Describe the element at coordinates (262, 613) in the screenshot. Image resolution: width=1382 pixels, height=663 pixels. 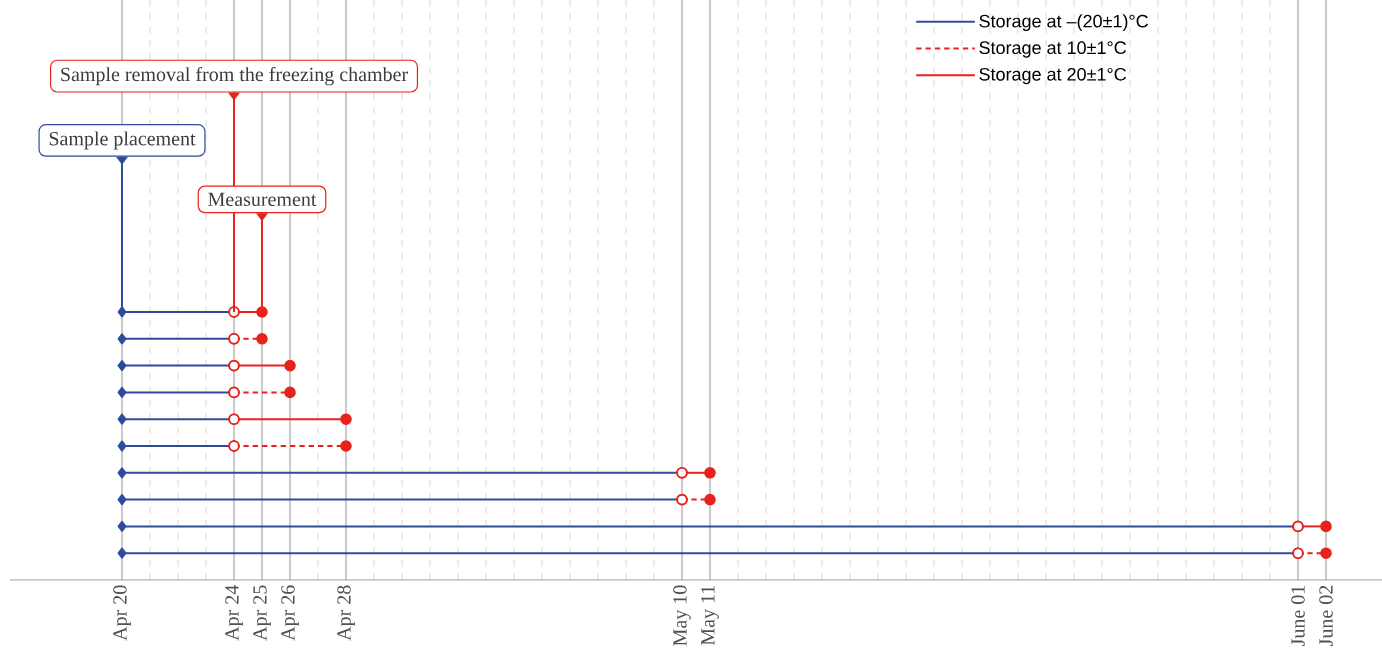
I see `x-tick-label: Apr 25` at that location.